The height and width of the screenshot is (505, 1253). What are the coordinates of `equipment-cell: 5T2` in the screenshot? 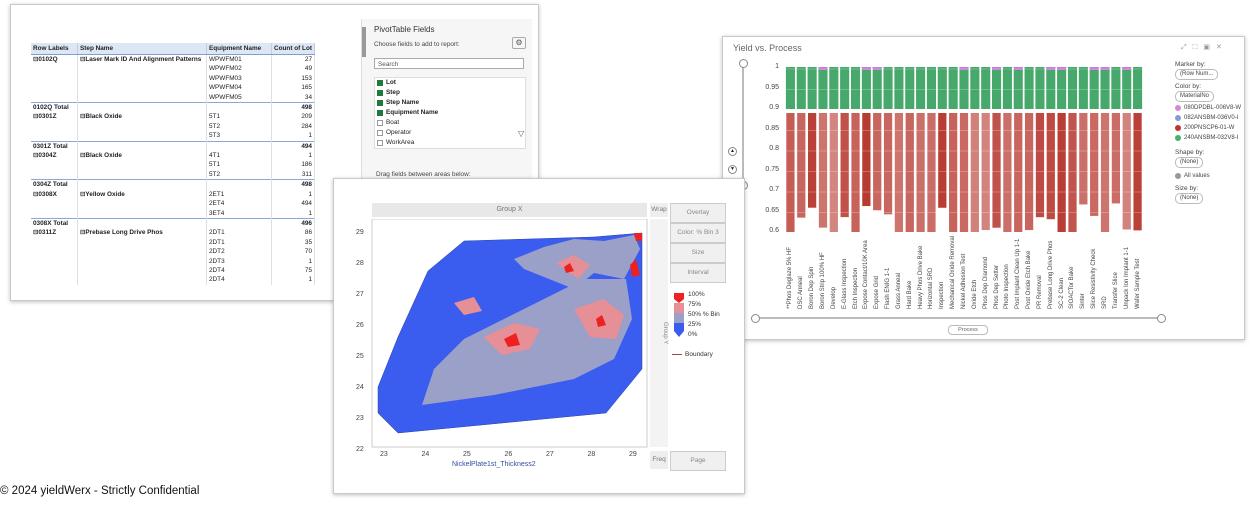 It's located at (239, 174).